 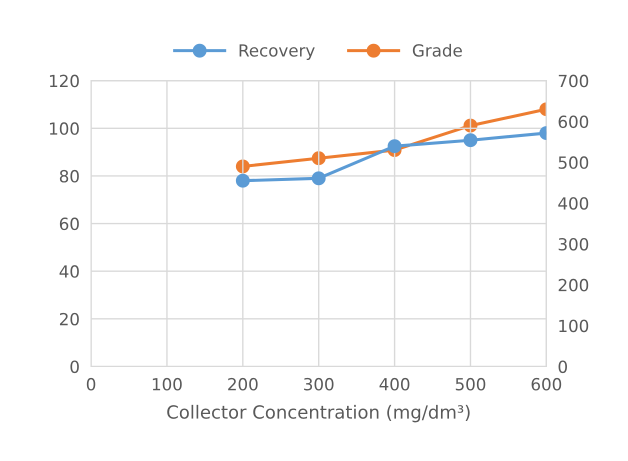 I want to click on y2-tick-label: 300, so click(x=573, y=244).